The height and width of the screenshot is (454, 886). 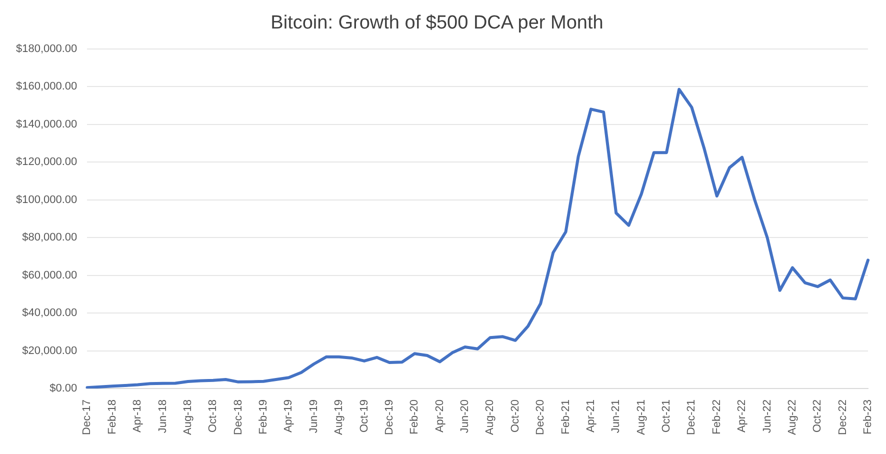 What do you see at coordinates (47, 200) in the screenshot?
I see `y-tick-label: $100,000.00` at bounding box center [47, 200].